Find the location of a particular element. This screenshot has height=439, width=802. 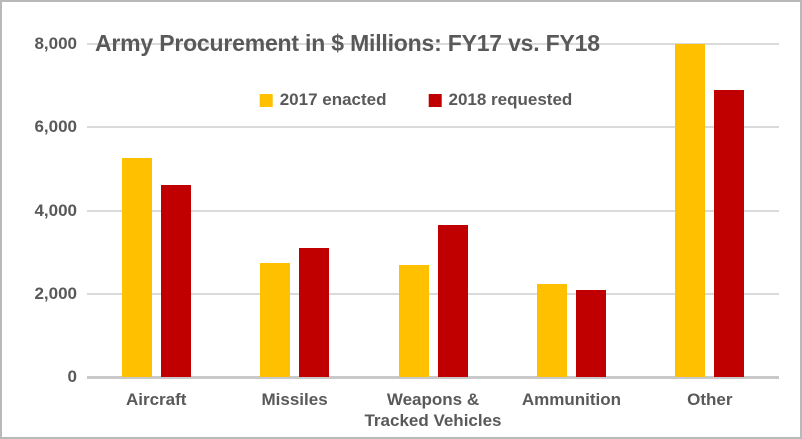

legend-item-2017-enacted: 2017 enacted is located at coordinates (323, 100).